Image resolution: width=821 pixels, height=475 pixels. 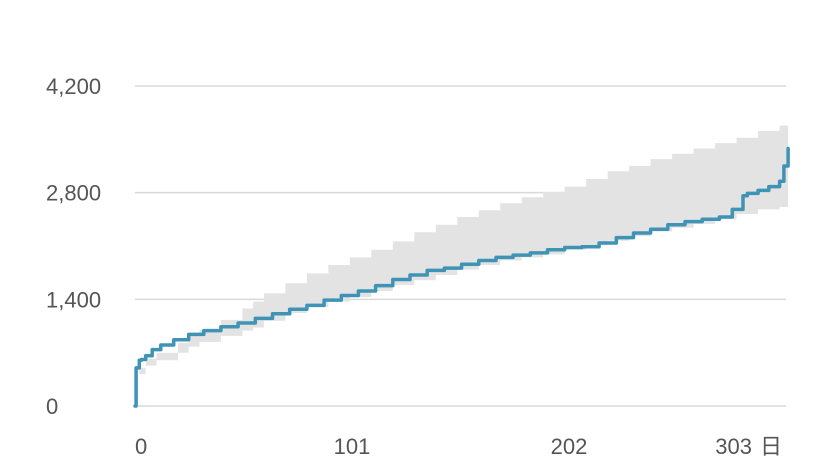 What do you see at coordinates (52, 406) in the screenshot?
I see `y-tick-label: 0` at bounding box center [52, 406].